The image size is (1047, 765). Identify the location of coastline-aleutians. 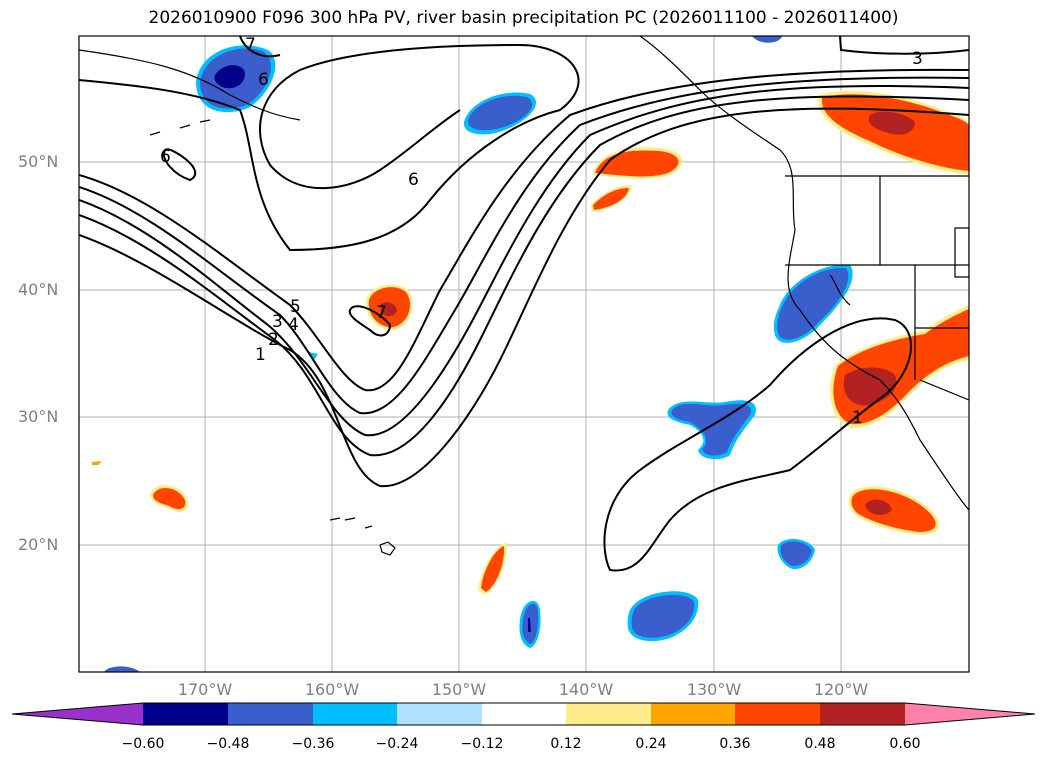
(190, 85).